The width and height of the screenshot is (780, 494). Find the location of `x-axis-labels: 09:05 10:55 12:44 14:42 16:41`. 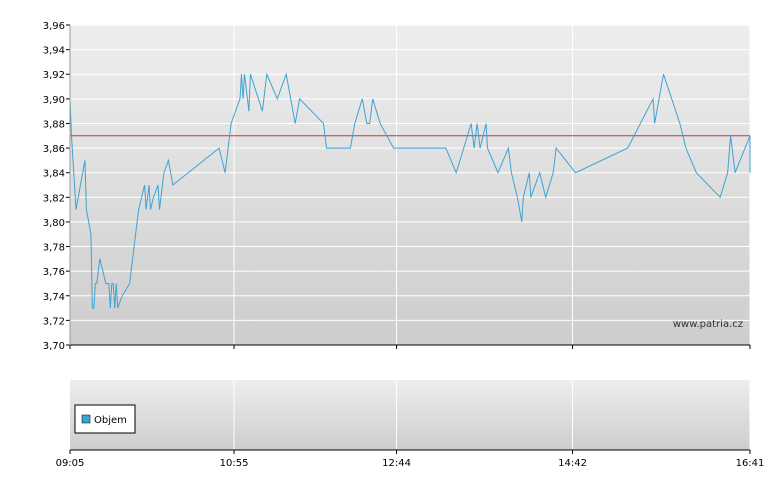

x-axis-labels: 09:05 10:55 12:44 14:42 16:41 is located at coordinates (410, 463).